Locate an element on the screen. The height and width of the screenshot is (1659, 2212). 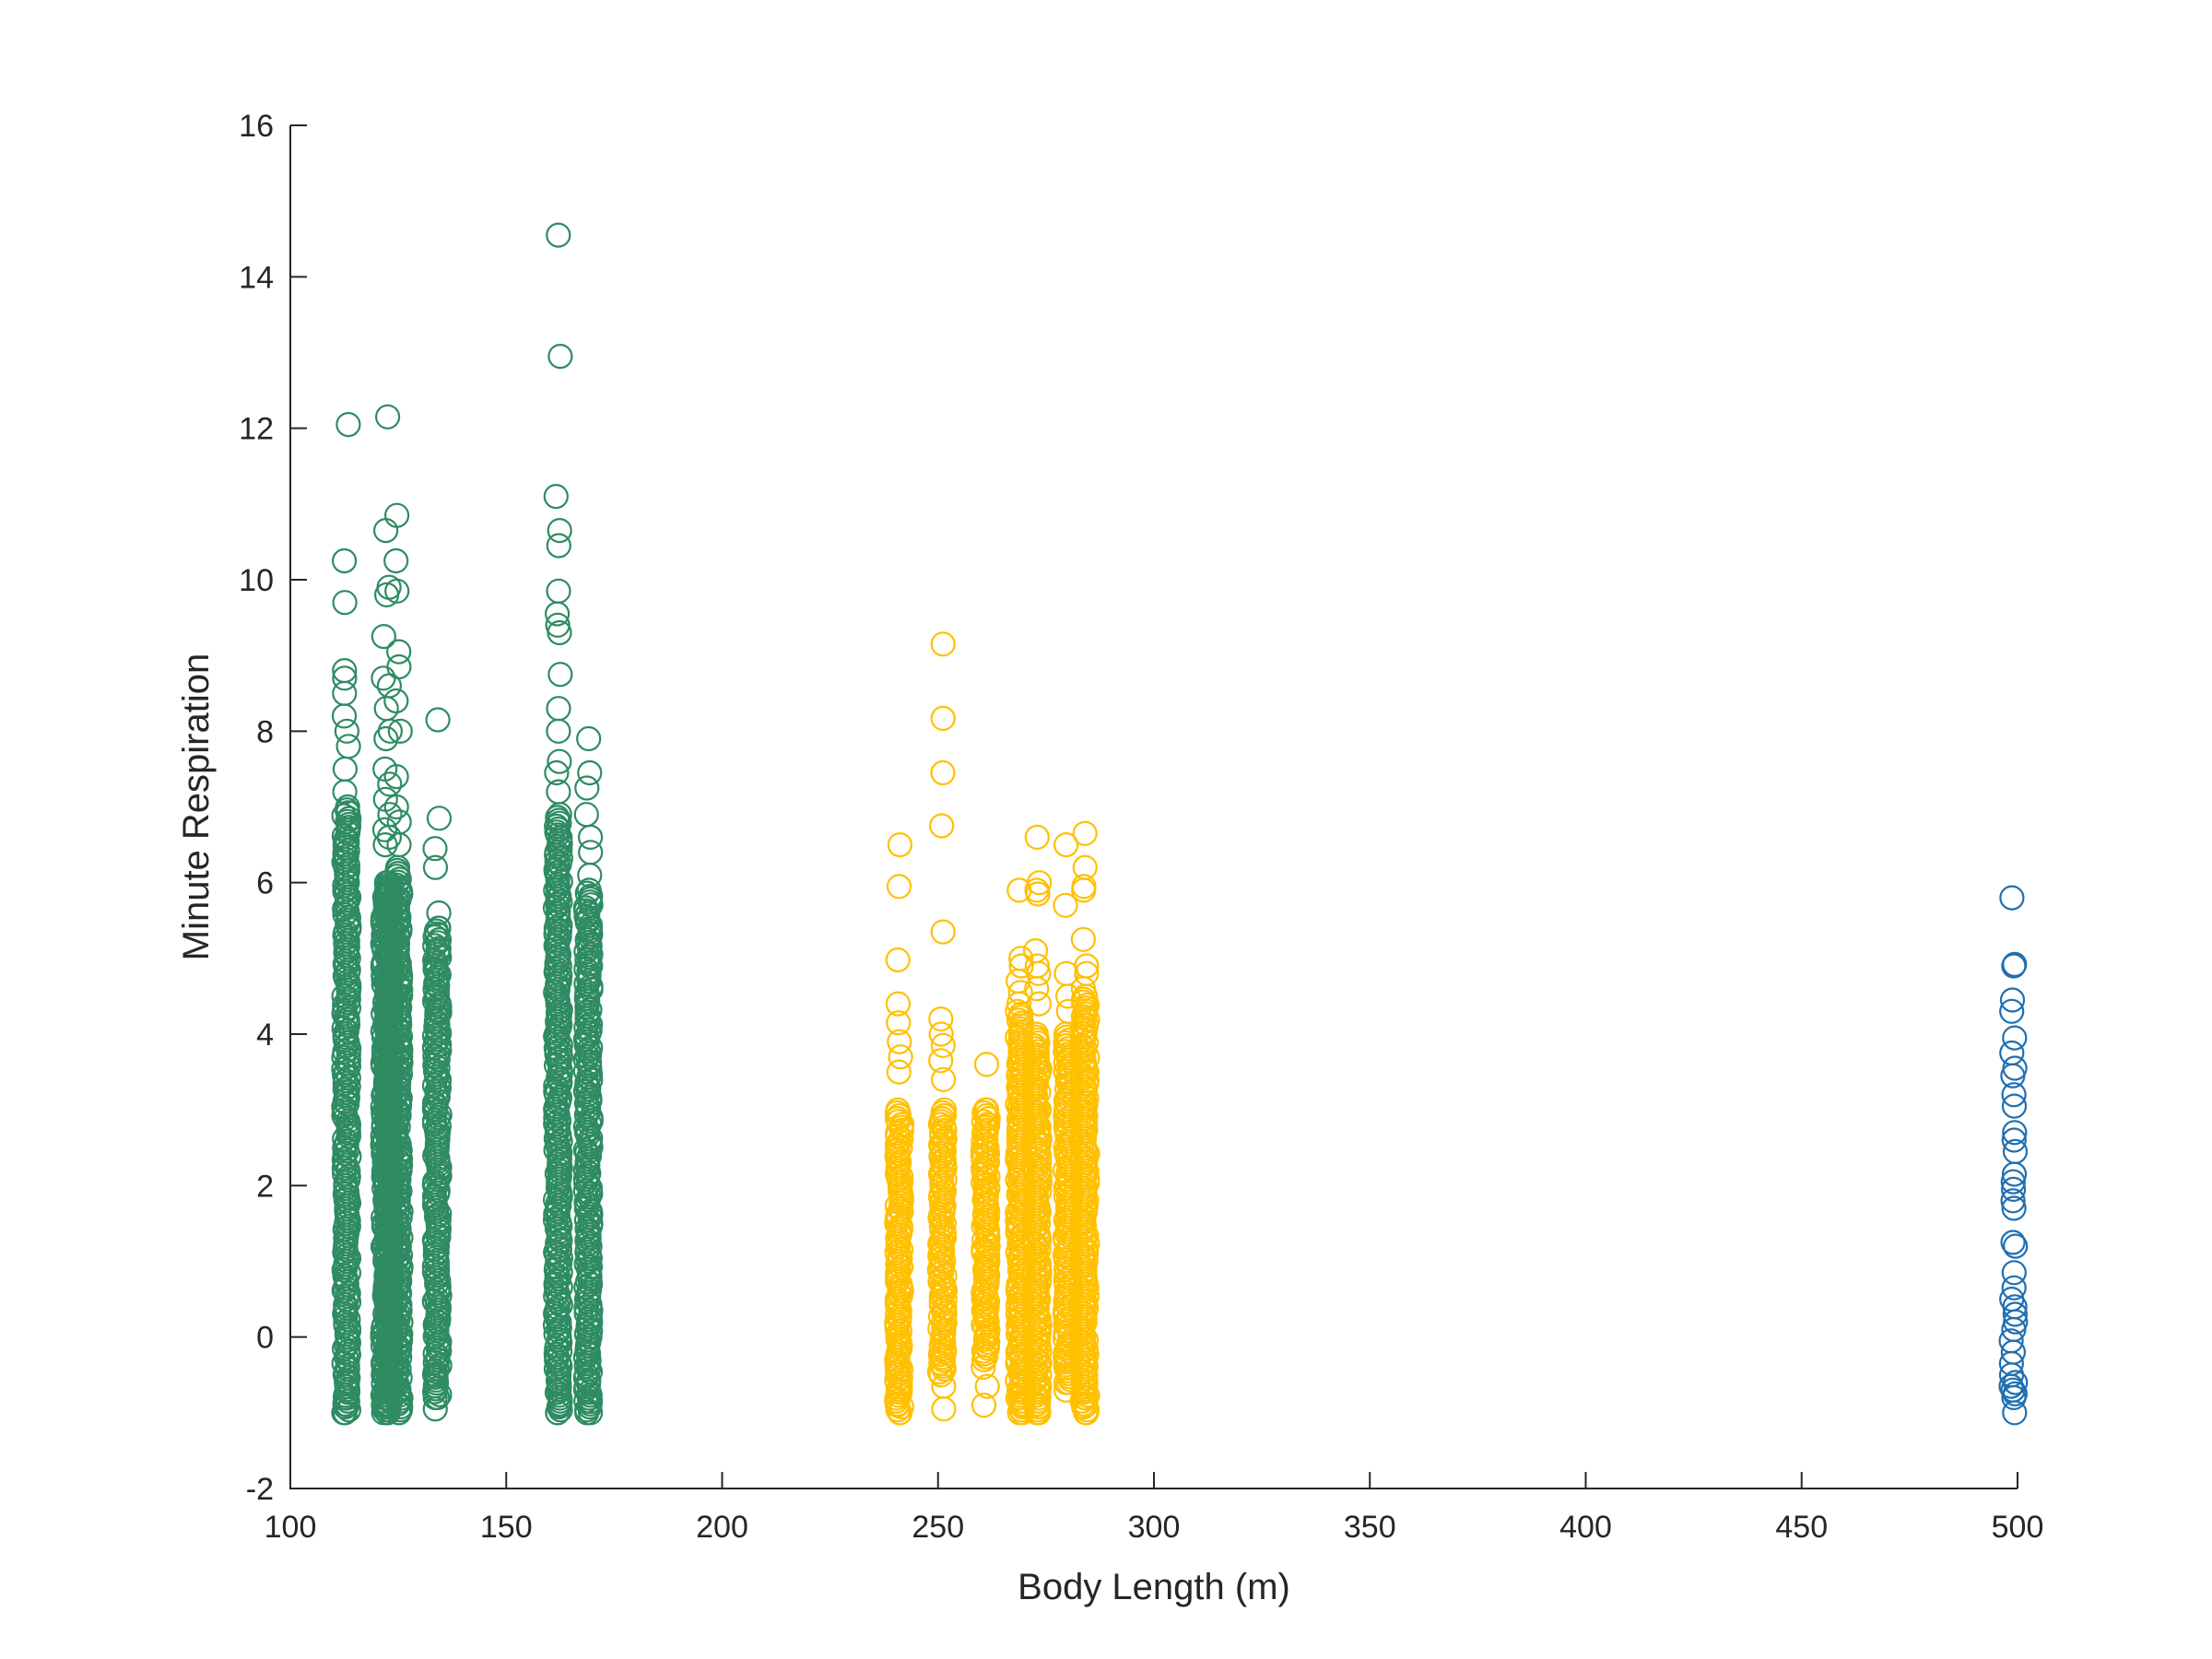
x-axis-ticks: 100 150 200 250 300 350 400 450 500 is located at coordinates (1154, 1508).